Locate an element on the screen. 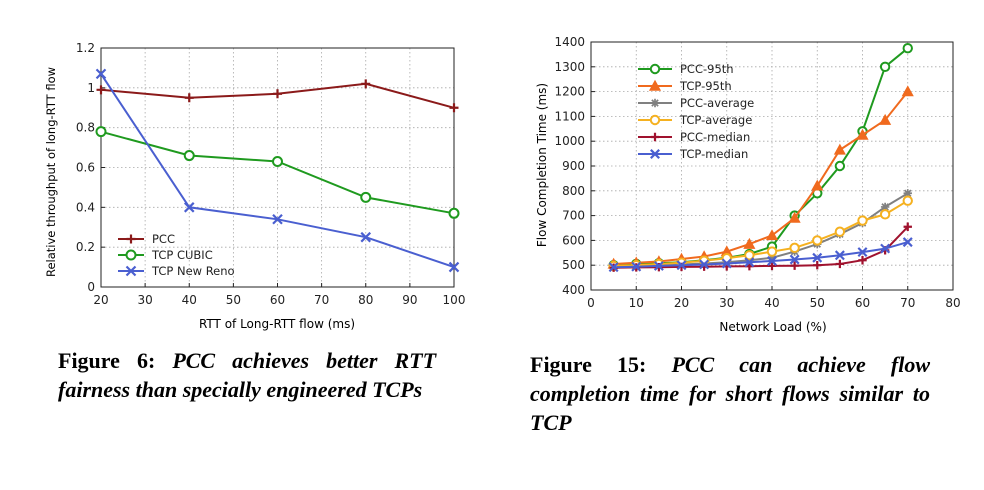 The height and width of the screenshot is (490, 984). y-tick-label: 1400 is located at coordinates (569, 42).